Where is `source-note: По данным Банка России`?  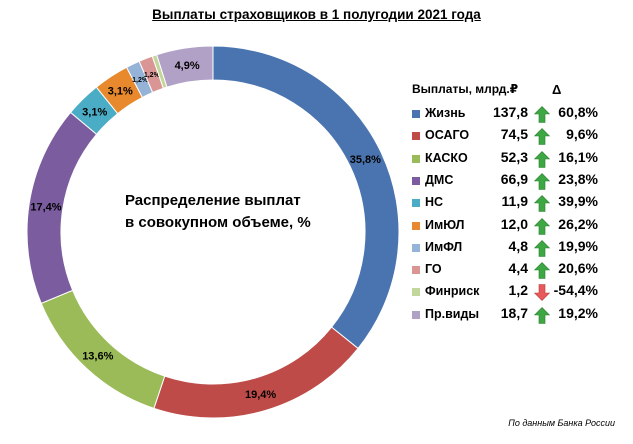 source-note: По данным Банка России is located at coordinates (561, 423).